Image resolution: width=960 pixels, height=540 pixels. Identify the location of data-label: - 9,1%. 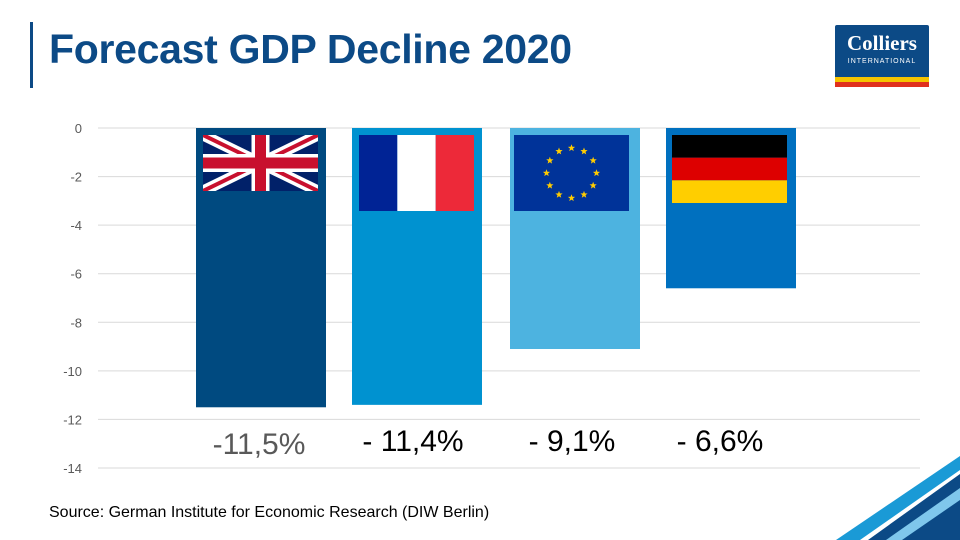
(572, 441).